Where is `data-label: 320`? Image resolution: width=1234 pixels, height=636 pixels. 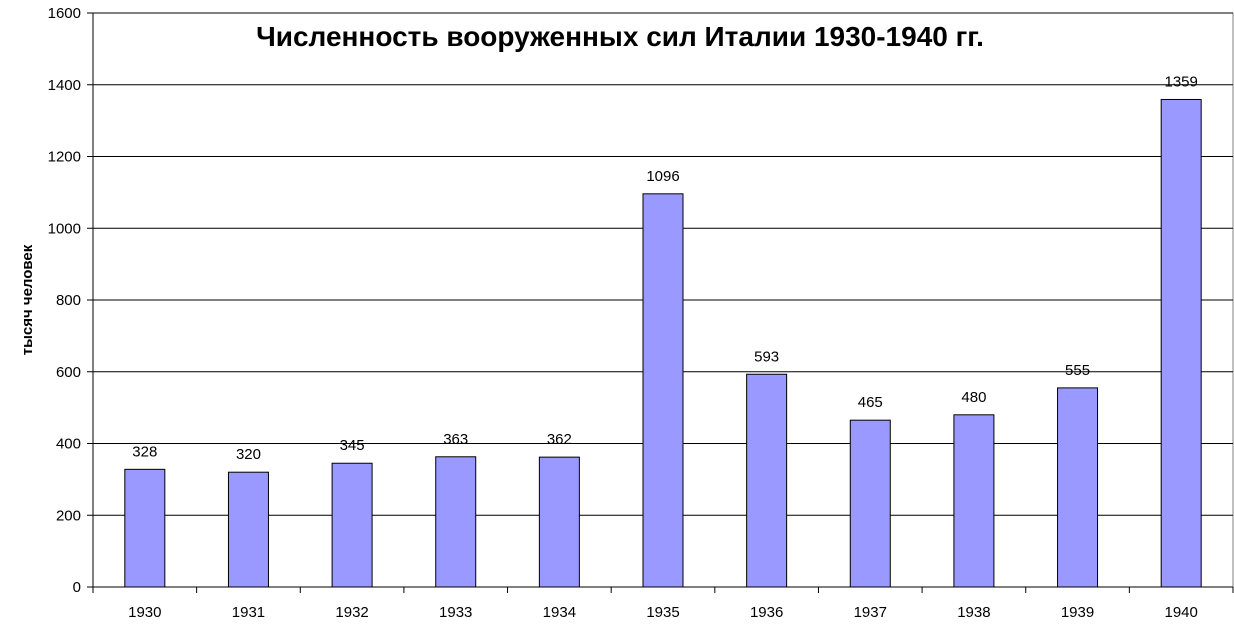 data-label: 320 is located at coordinates (248, 454).